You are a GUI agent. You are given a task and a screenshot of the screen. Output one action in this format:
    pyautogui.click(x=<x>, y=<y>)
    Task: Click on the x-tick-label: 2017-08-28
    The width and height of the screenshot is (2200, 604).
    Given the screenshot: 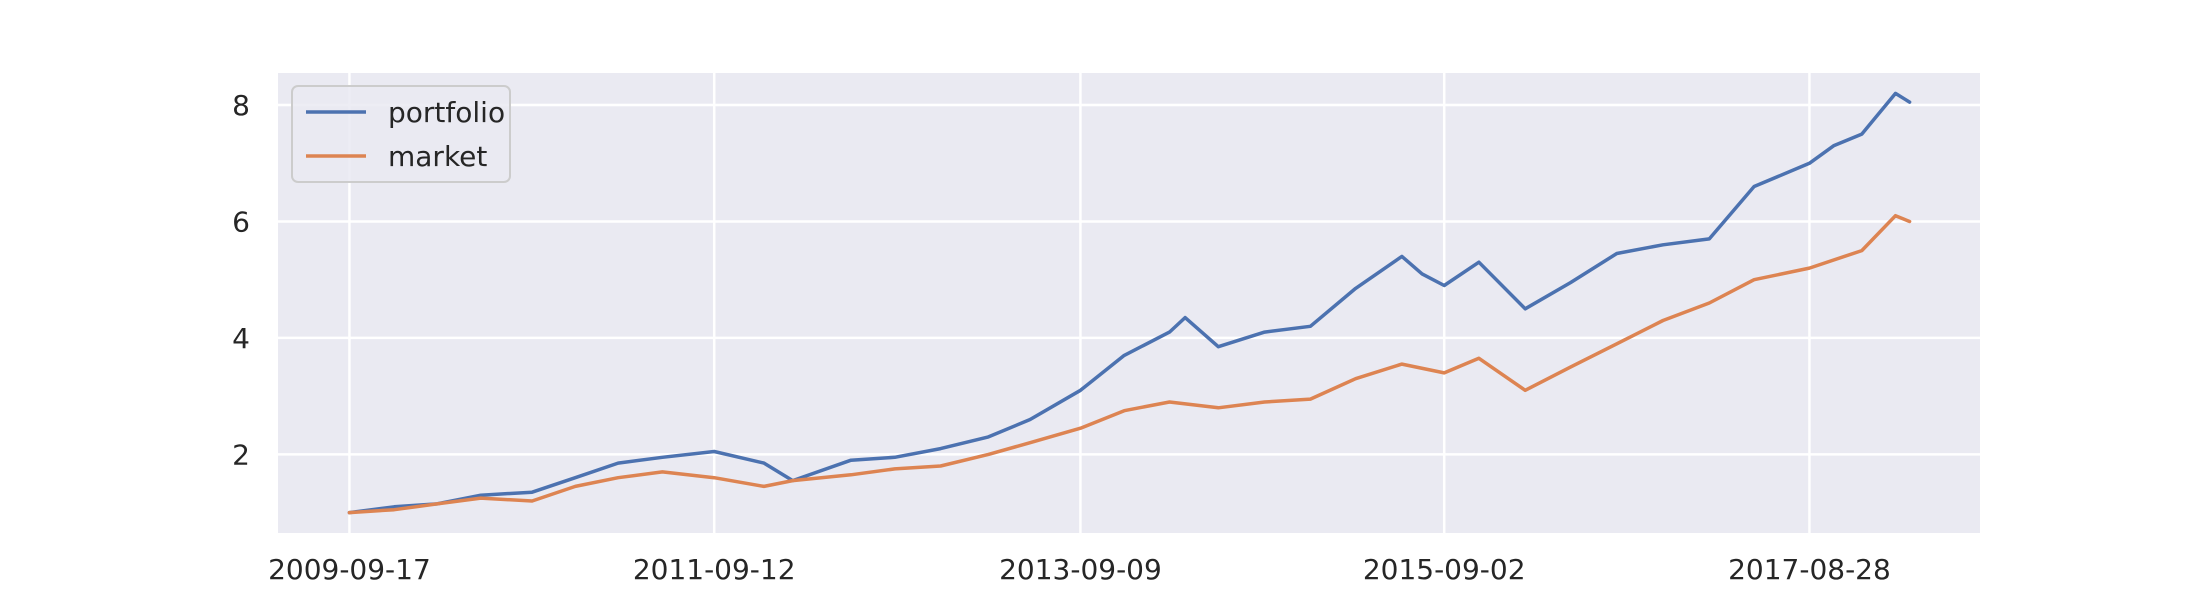 What is the action you would take?
    pyautogui.click(x=1809, y=569)
    